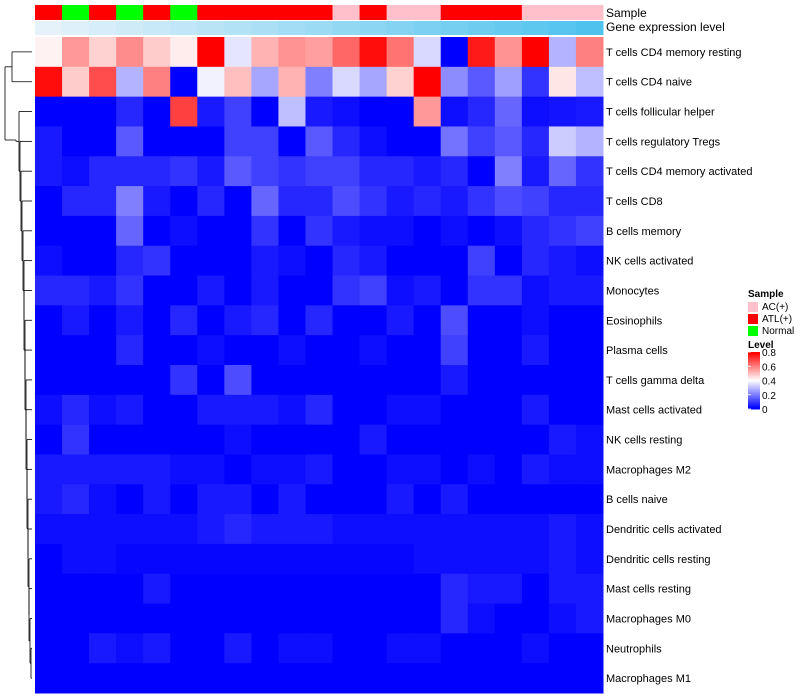 The width and height of the screenshot is (800, 700). I want to click on level-legend: Level 0.8 0.6 0.4 0.2 0, so click(762, 378).